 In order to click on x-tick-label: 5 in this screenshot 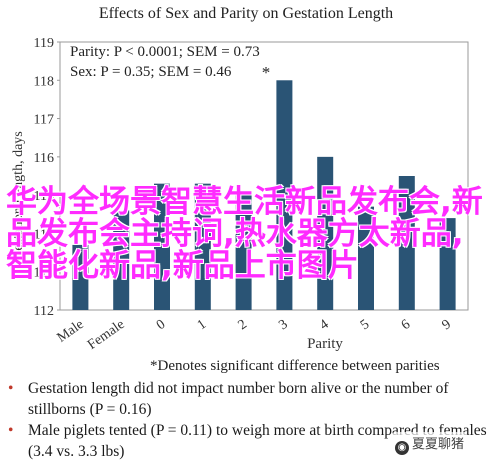, I will do `click(365, 325)`.